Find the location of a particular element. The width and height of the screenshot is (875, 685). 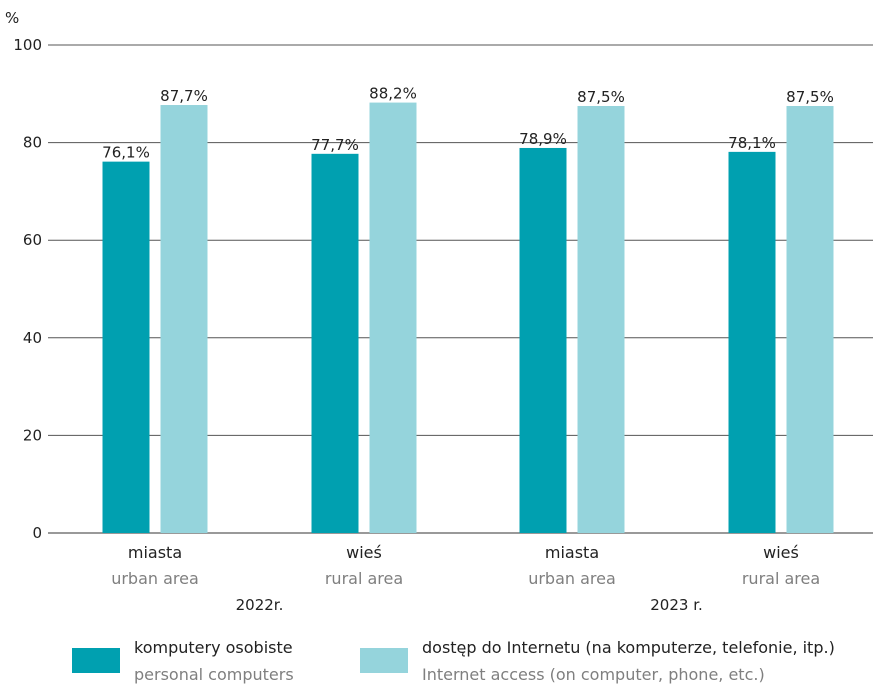

y-tick-label: 80 is located at coordinates (32, 143).